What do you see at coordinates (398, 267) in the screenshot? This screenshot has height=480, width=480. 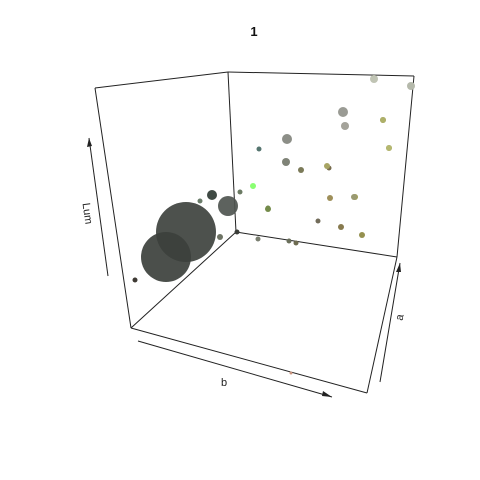 I see `axis-a-arrowhead` at bounding box center [398, 267].